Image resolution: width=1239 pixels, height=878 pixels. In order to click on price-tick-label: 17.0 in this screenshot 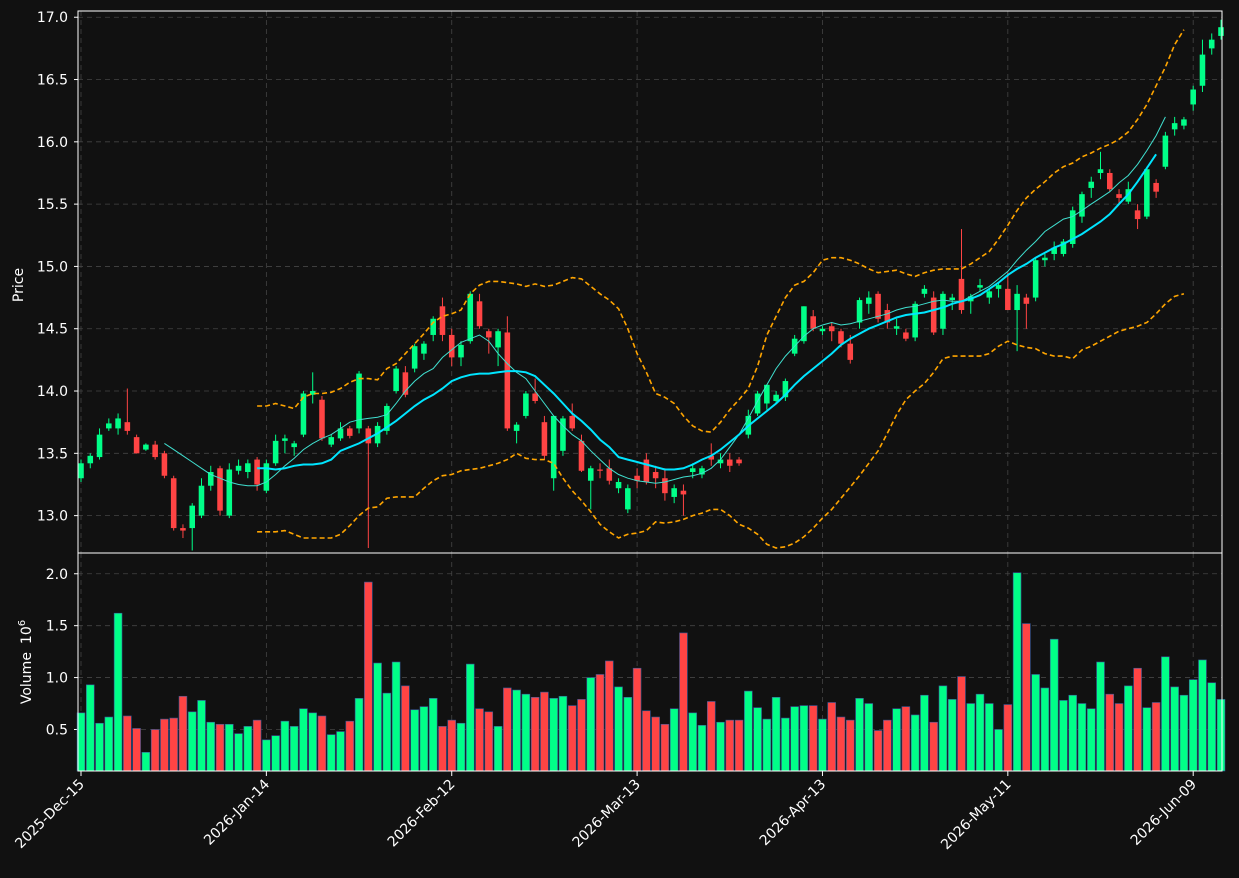, I will do `click(52, 18)`.